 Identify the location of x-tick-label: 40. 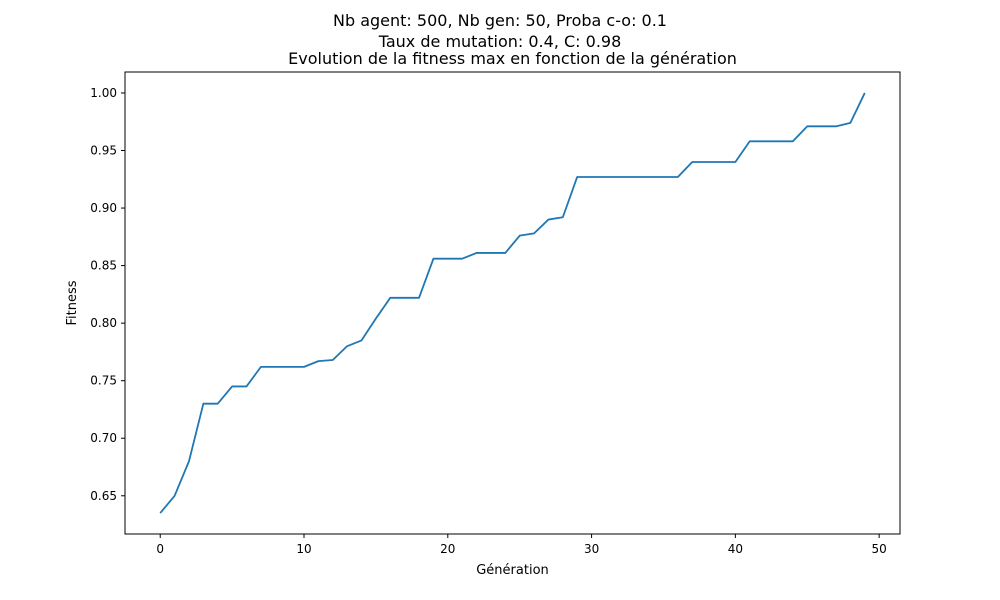
(735, 549).